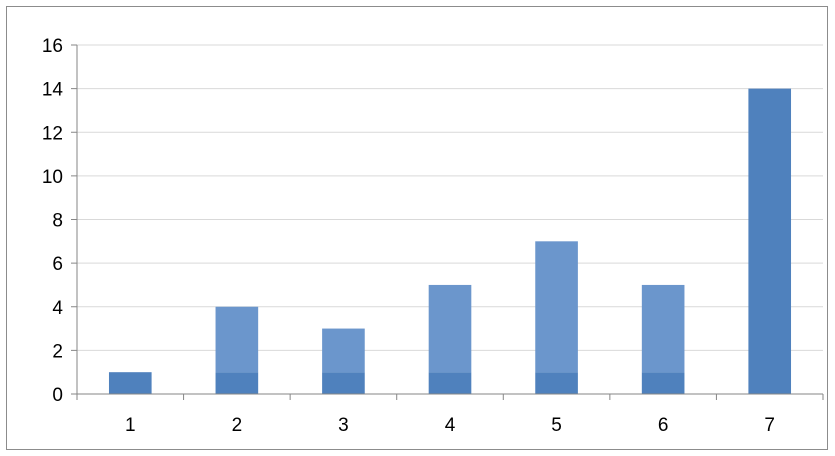  What do you see at coordinates (769, 425) in the screenshot?
I see `x-tick-label: 7` at bounding box center [769, 425].